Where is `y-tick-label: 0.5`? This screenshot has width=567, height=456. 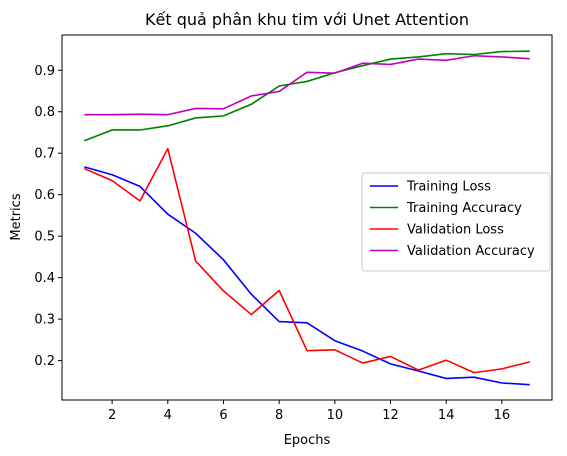 y-tick-label: 0.5 is located at coordinates (44, 237).